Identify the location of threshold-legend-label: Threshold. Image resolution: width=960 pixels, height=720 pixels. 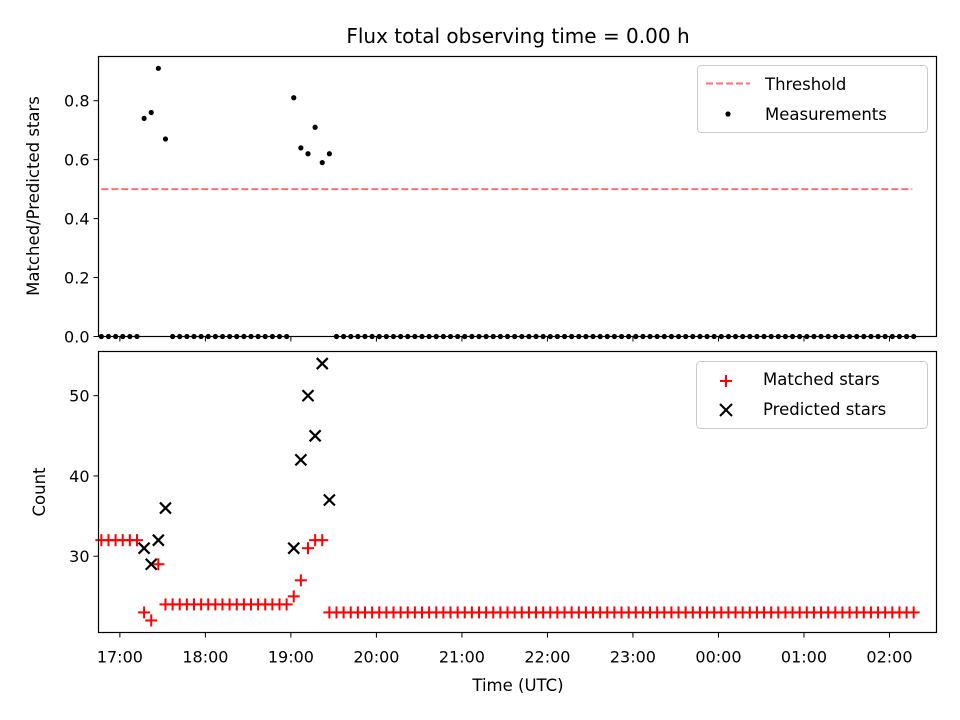
(805, 84).